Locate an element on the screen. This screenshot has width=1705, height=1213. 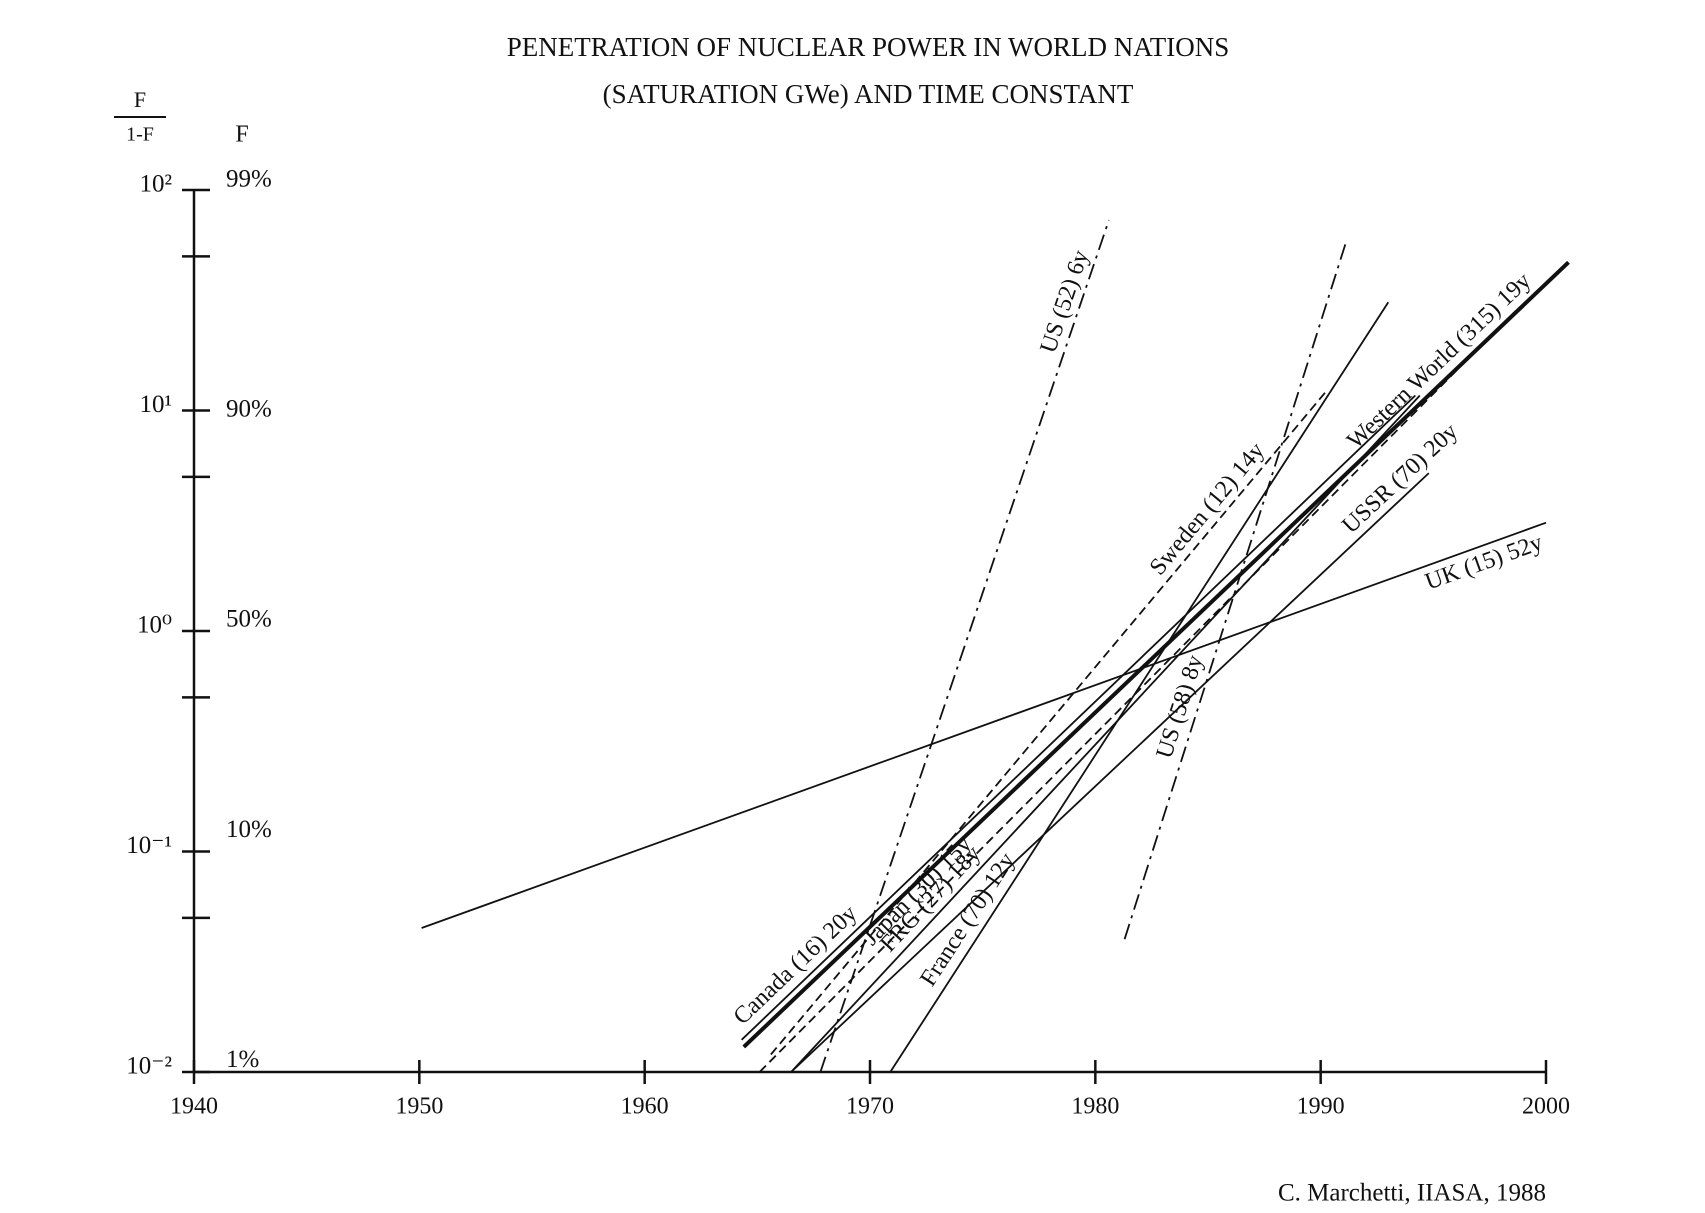
x-tick-label: 2000 is located at coordinates (1546, 1107).